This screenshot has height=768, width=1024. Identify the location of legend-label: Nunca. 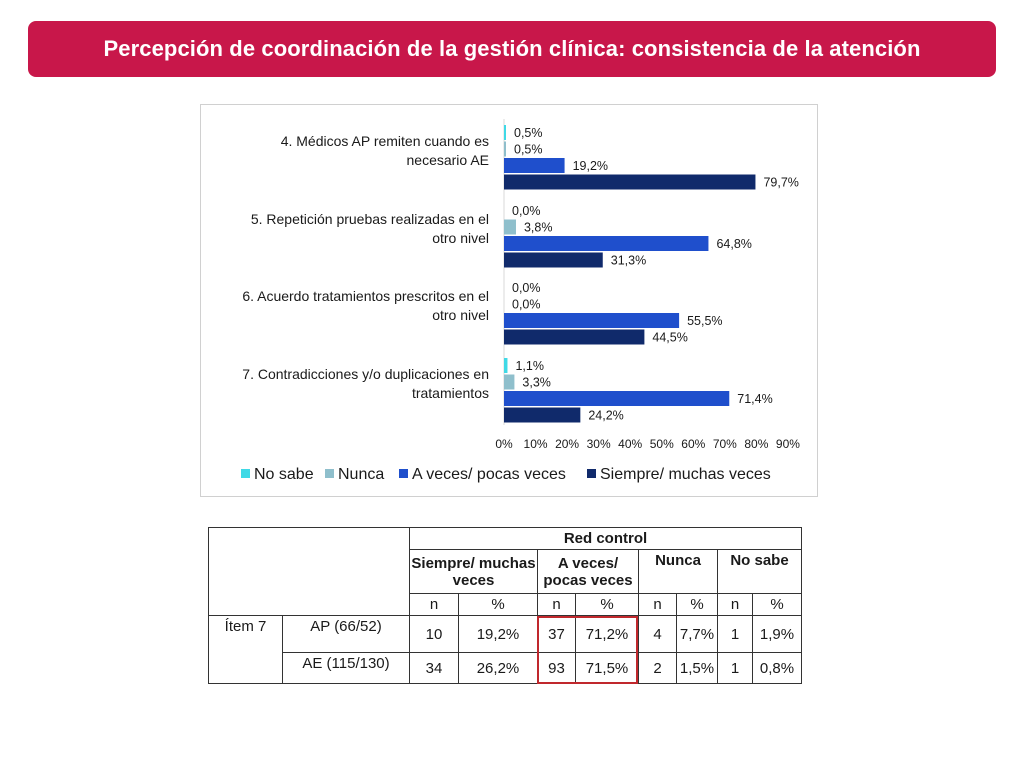
(361, 474).